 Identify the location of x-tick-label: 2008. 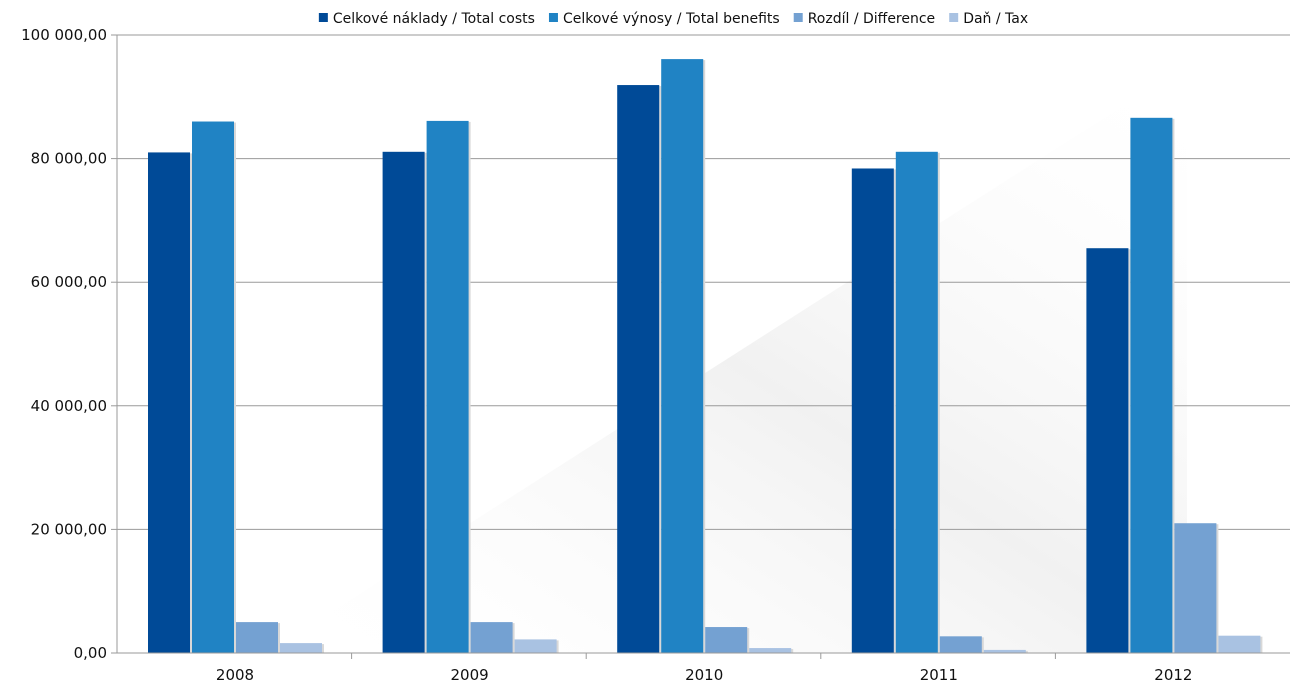
(235, 675).